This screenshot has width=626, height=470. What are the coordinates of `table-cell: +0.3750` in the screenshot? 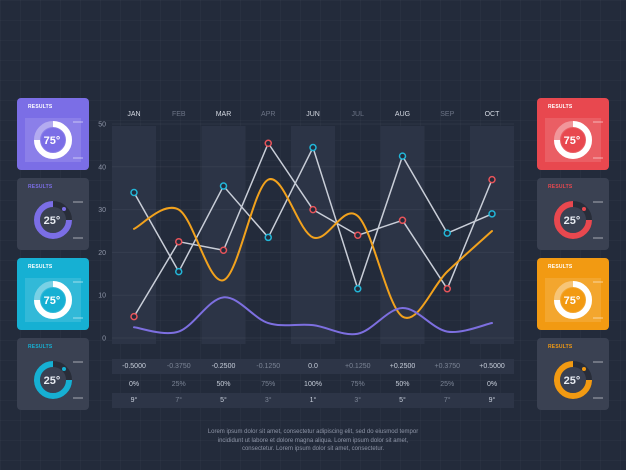 It's located at (447, 366).